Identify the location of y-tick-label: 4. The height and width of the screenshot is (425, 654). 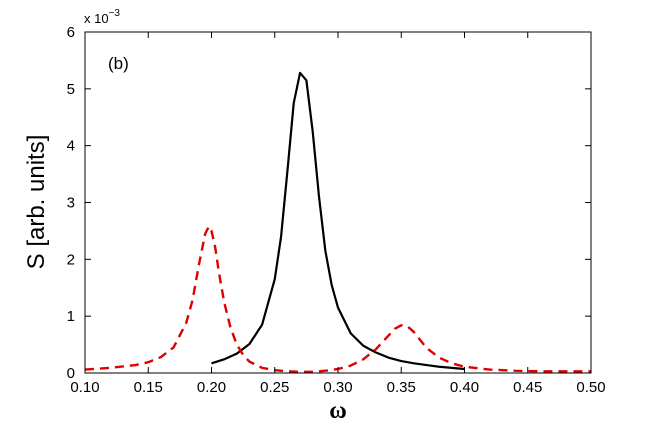
(71, 146).